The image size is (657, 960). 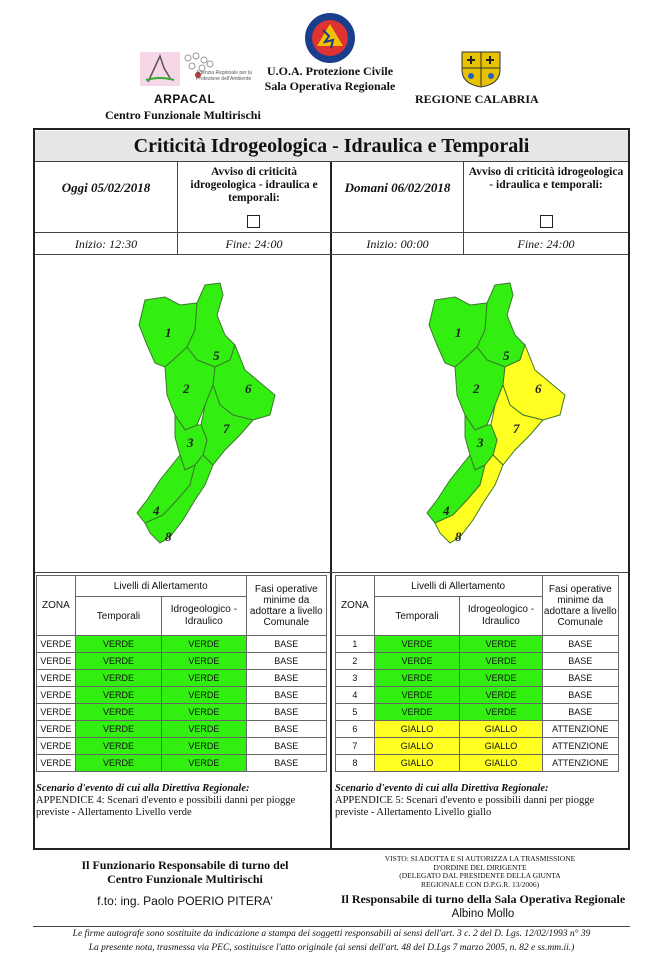 I want to click on today-avviso-checkbox, so click(x=253, y=221).